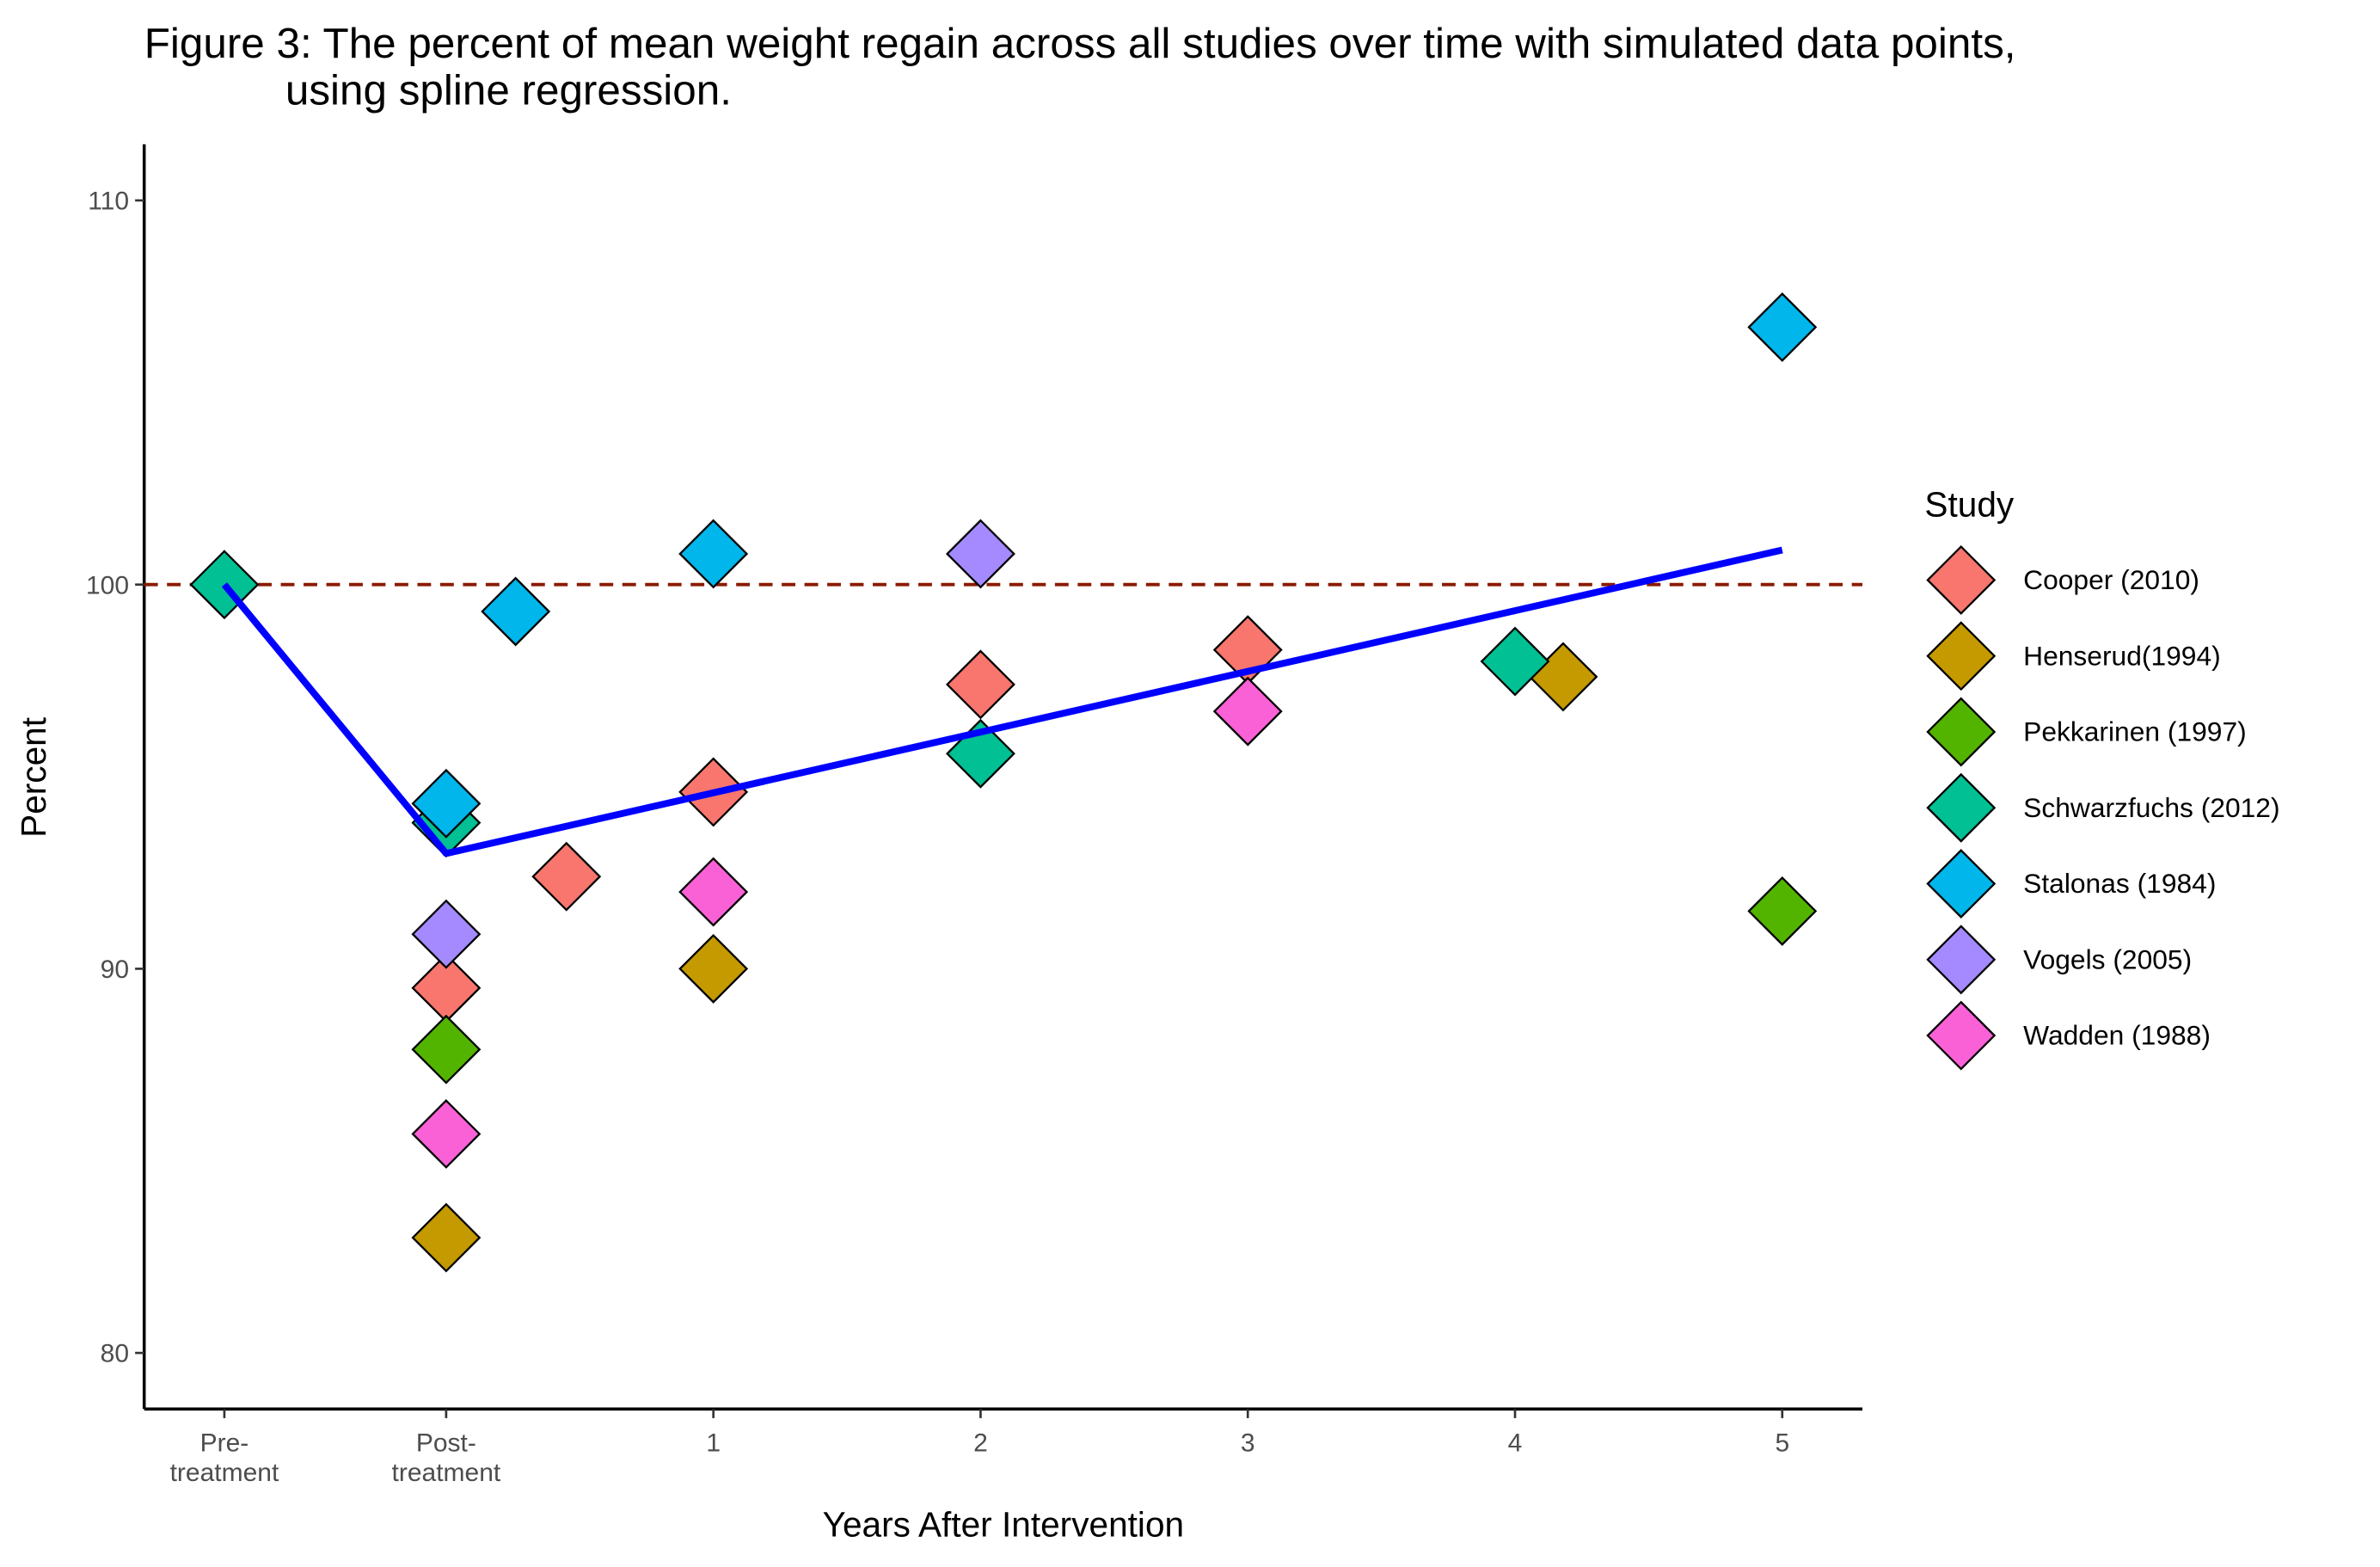 The height and width of the screenshot is (1567, 2380). What do you see at coordinates (2119, 883) in the screenshot?
I see `legend-label: Stalonas (1984)` at bounding box center [2119, 883].